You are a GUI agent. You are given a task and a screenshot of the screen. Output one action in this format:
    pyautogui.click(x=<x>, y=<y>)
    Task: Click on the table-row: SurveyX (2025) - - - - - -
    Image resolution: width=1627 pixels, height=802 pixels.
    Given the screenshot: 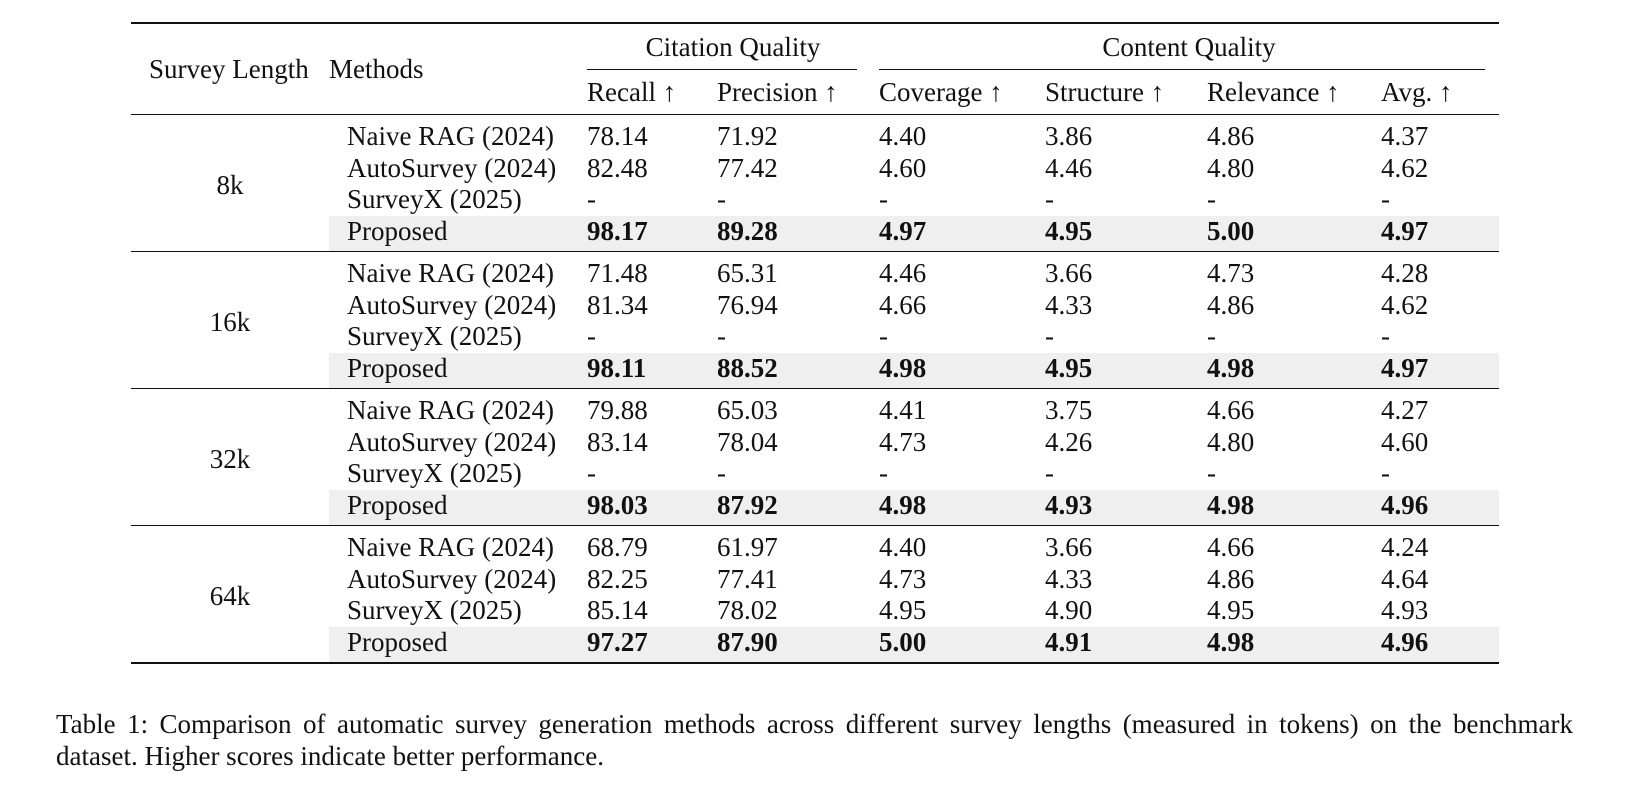 What is the action you would take?
    pyautogui.click(x=815, y=200)
    